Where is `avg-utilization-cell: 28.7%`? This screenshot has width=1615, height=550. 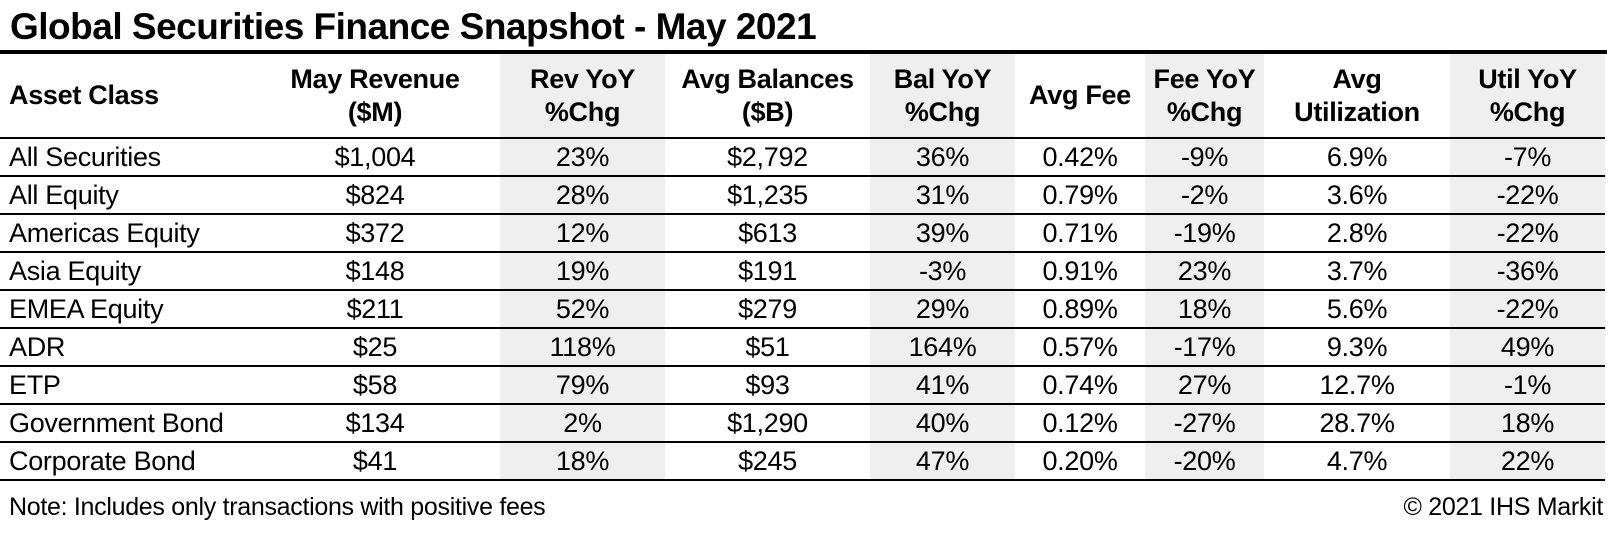
avg-utilization-cell: 28.7% is located at coordinates (1357, 423).